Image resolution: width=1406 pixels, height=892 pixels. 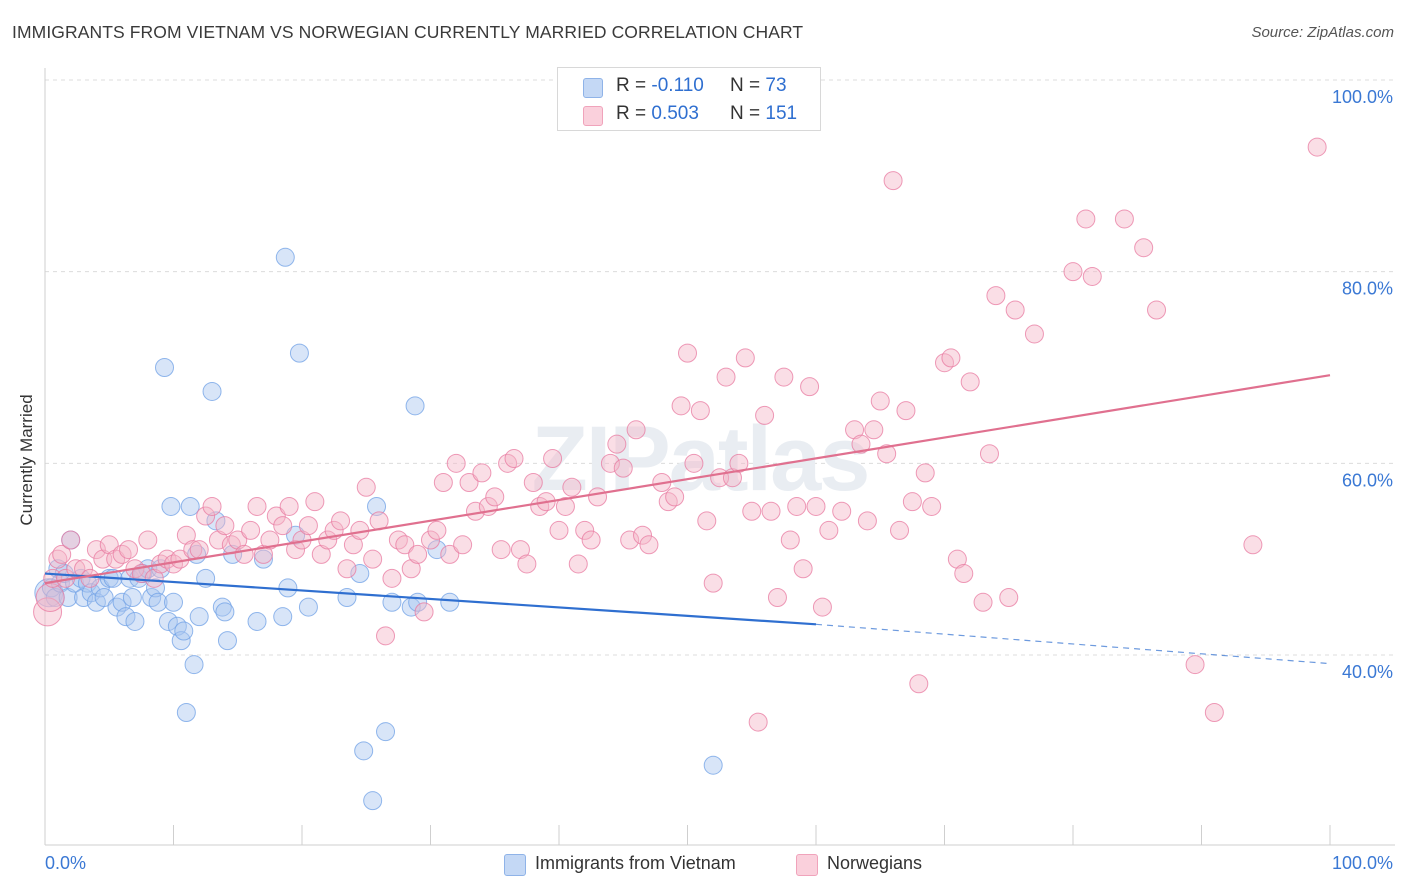 I want to click on y-tick-label: 80.0%, so click(x=1367, y=289).